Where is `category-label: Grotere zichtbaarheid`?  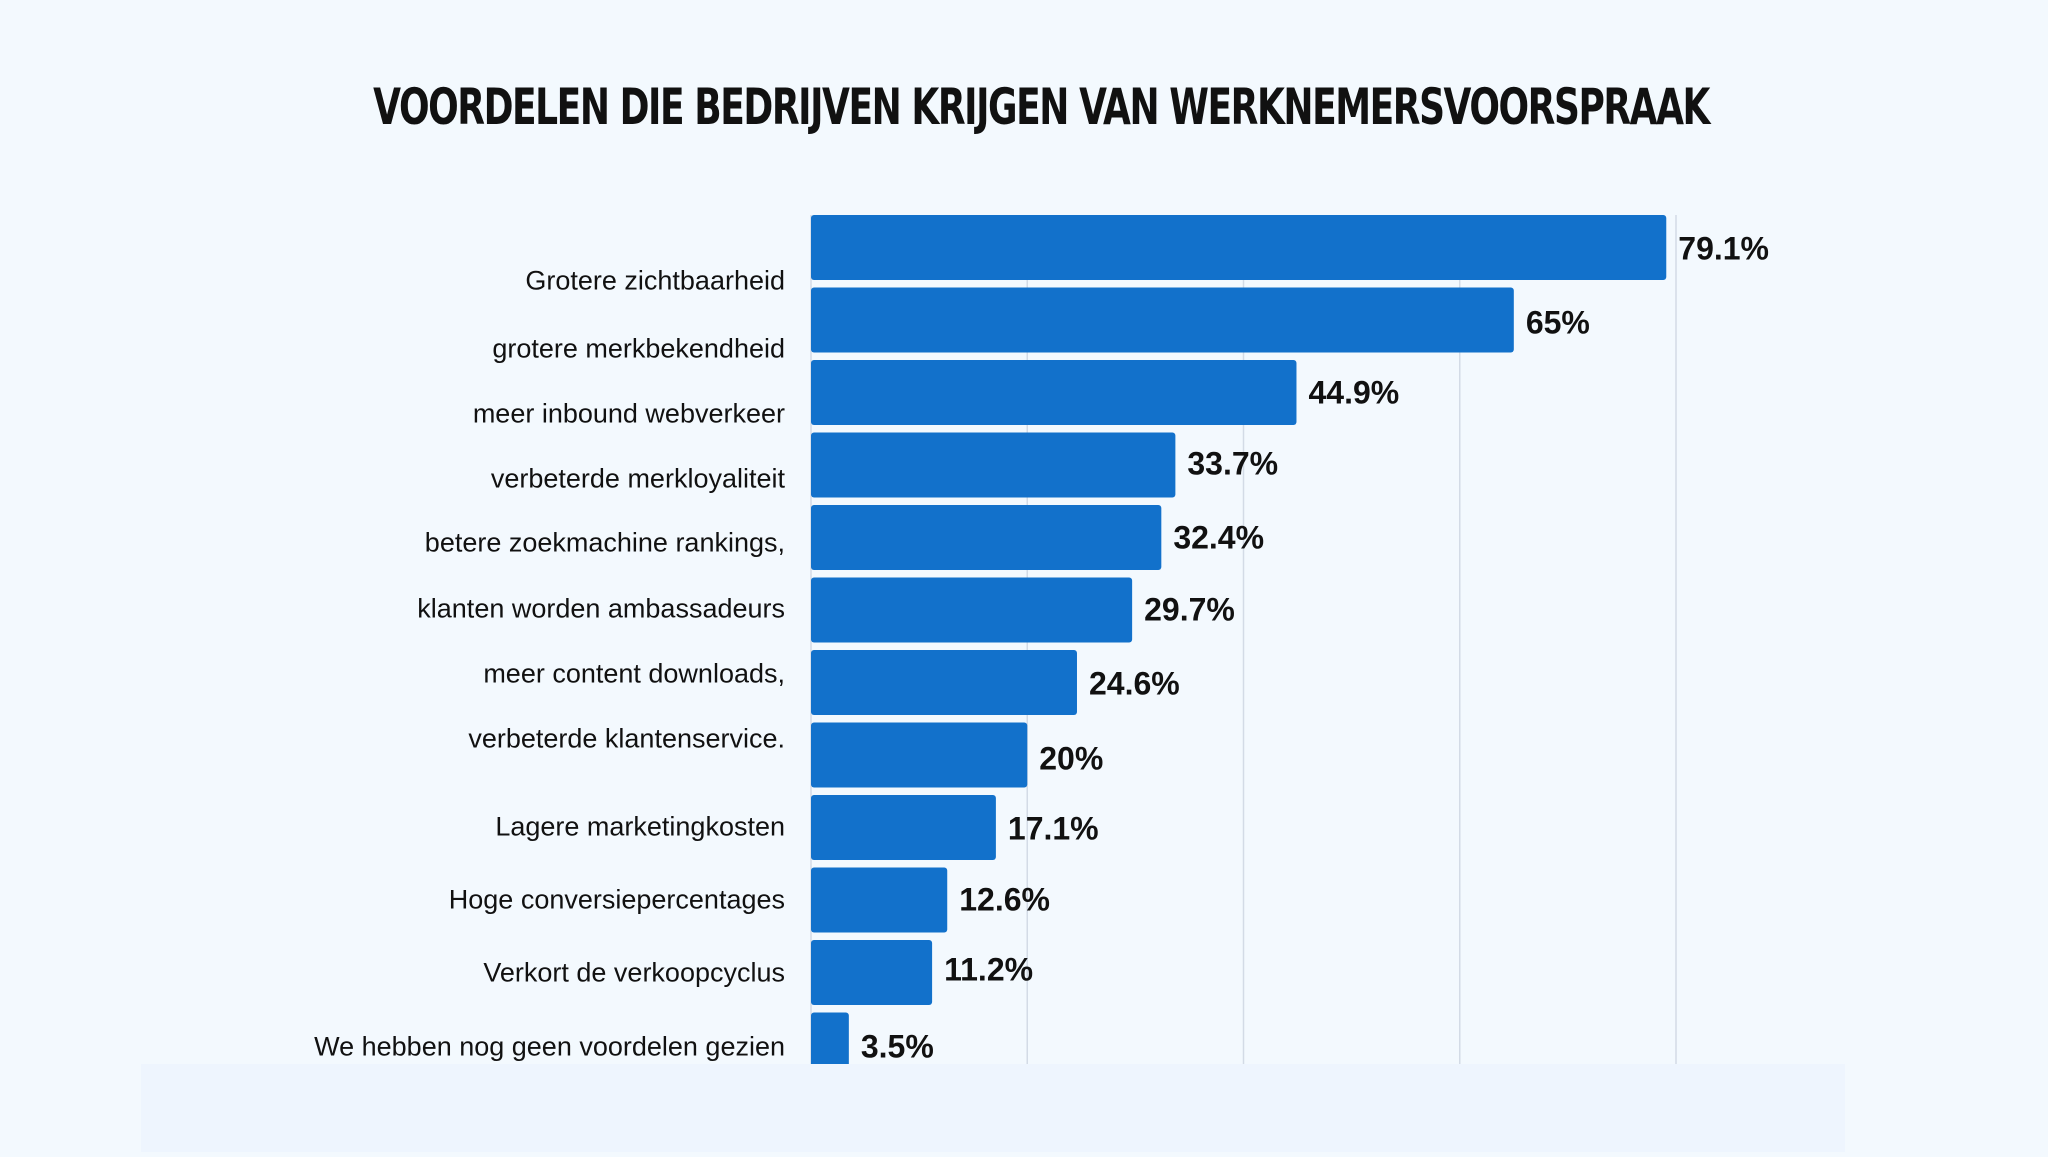
category-label: Grotere zichtbaarheid is located at coordinates (655, 280).